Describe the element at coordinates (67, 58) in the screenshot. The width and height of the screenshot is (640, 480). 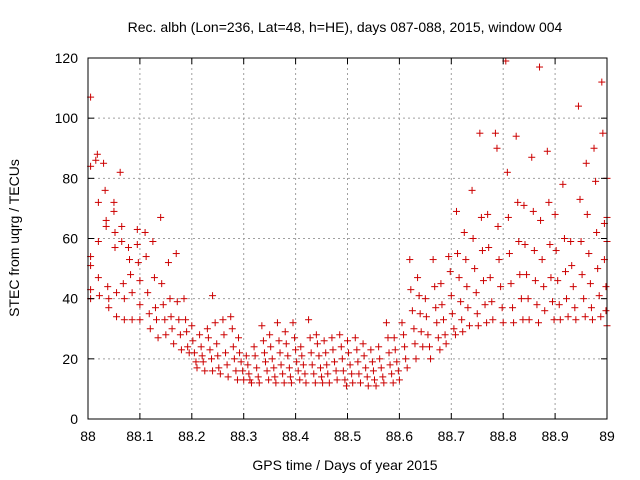
I see `y-tick-label: 120` at that location.